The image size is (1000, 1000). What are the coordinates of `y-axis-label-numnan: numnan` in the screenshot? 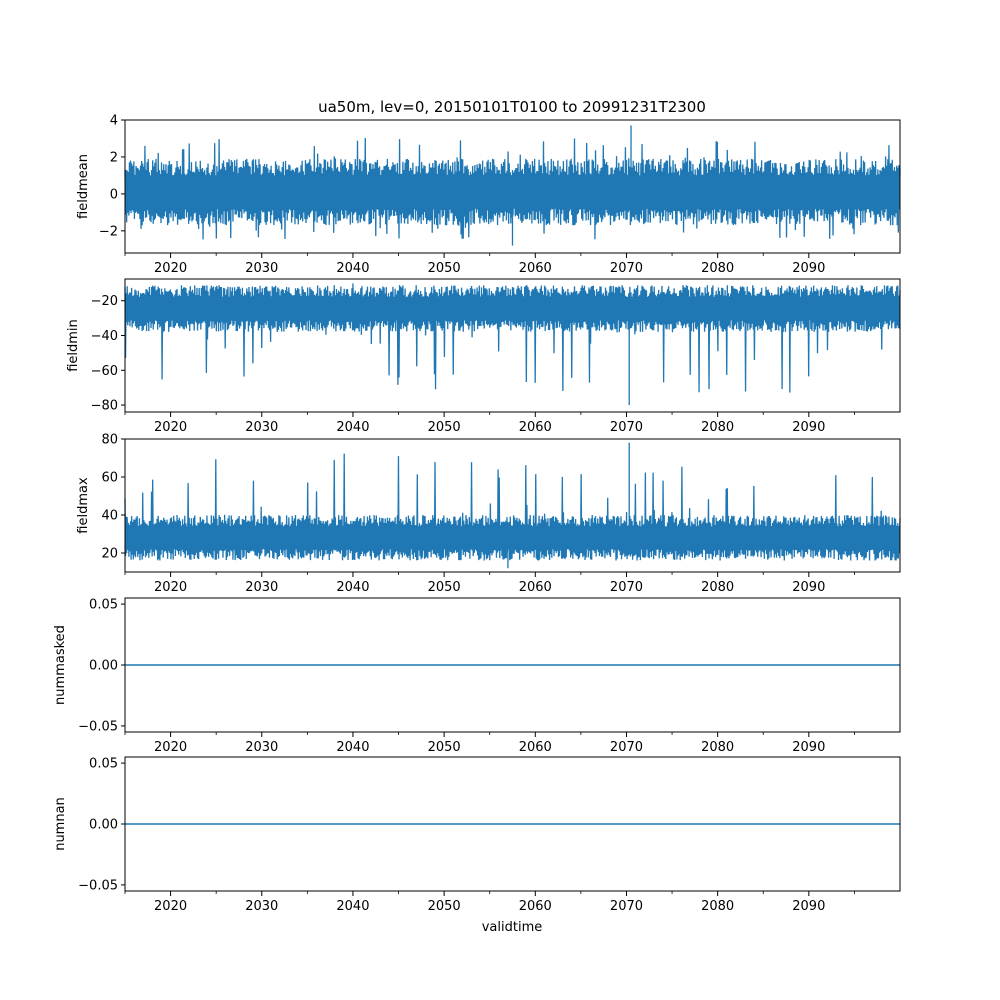 It's located at (60, 824).